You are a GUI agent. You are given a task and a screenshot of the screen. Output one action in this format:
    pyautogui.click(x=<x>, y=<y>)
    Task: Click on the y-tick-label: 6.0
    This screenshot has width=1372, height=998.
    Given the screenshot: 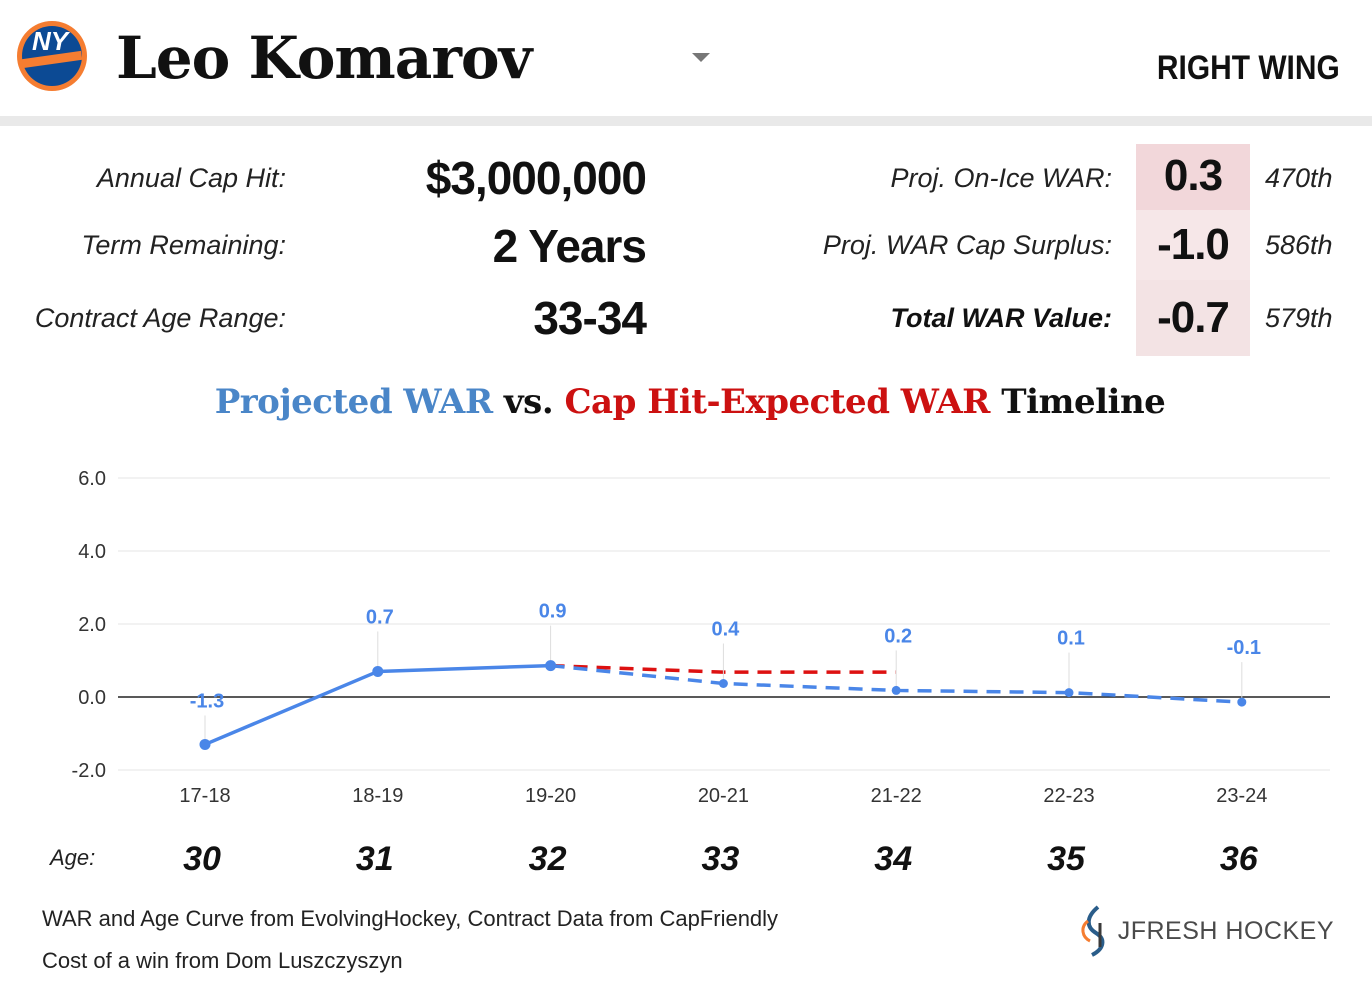 What is the action you would take?
    pyautogui.click(x=92, y=479)
    